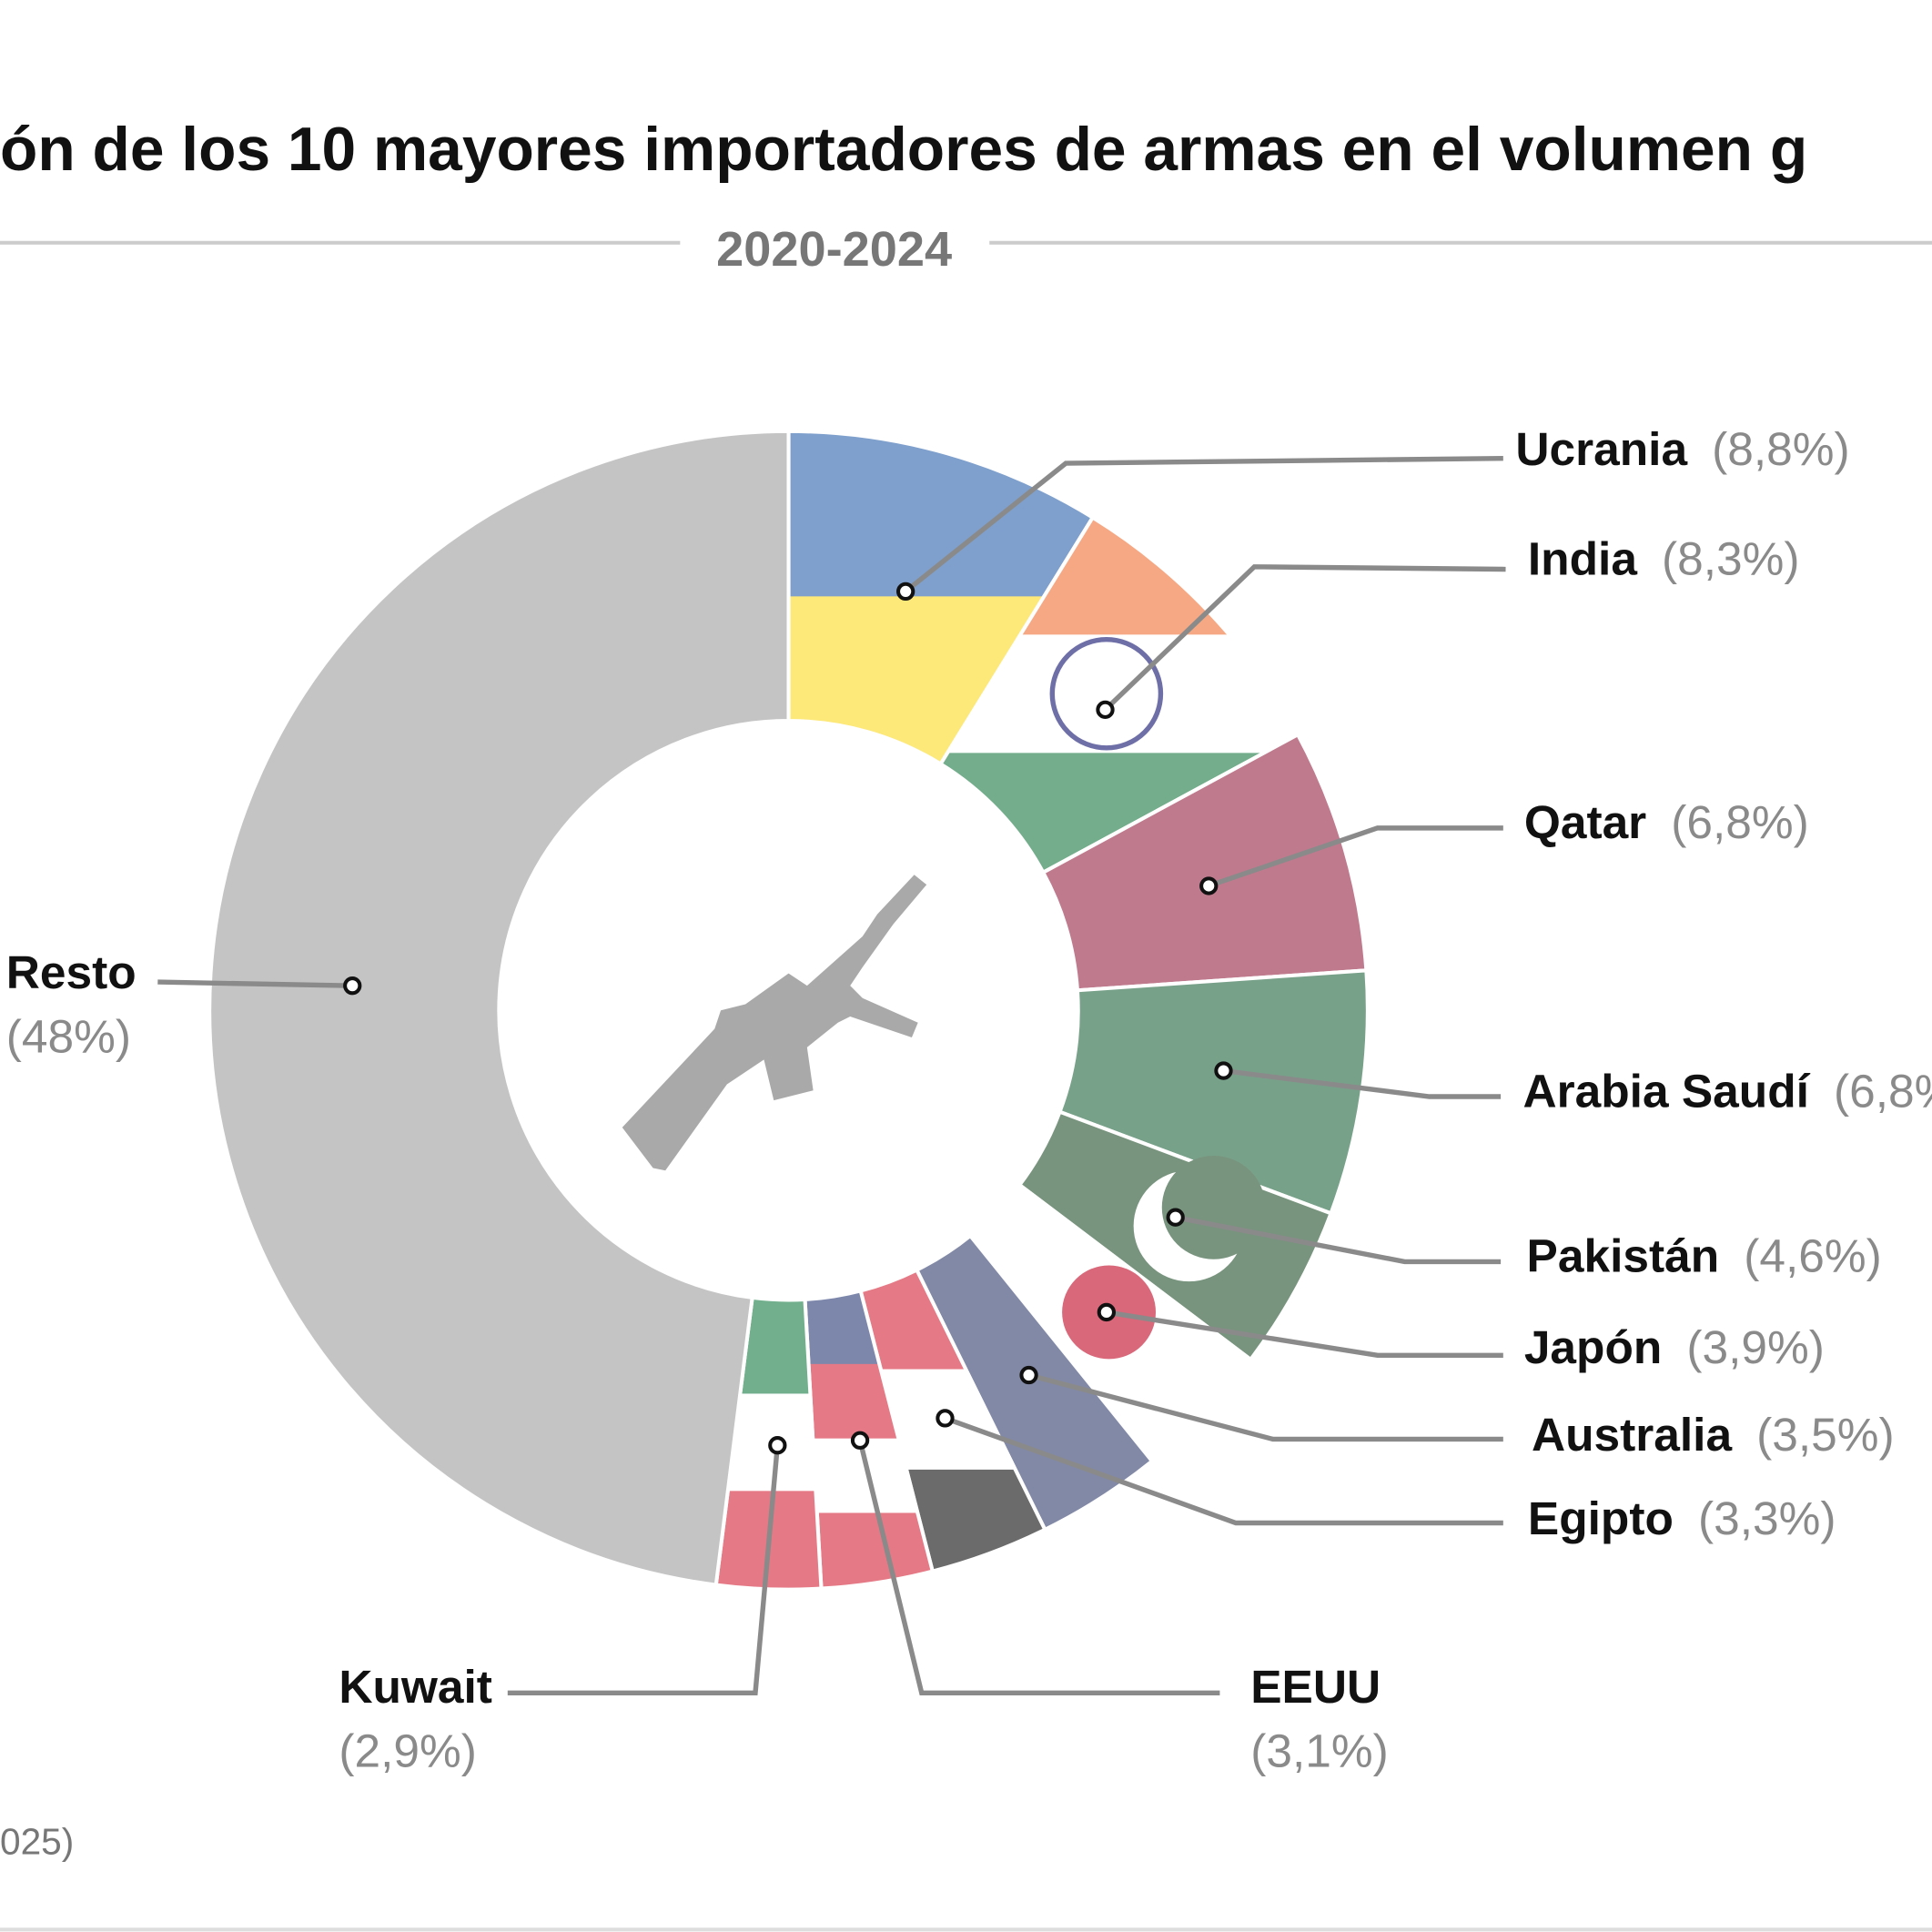 The image size is (1932, 1932). What do you see at coordinates (1666, 821) in the screenshot?
I see `slice-label: Qatar (6,8%)` at bounding box center [1666, 821].